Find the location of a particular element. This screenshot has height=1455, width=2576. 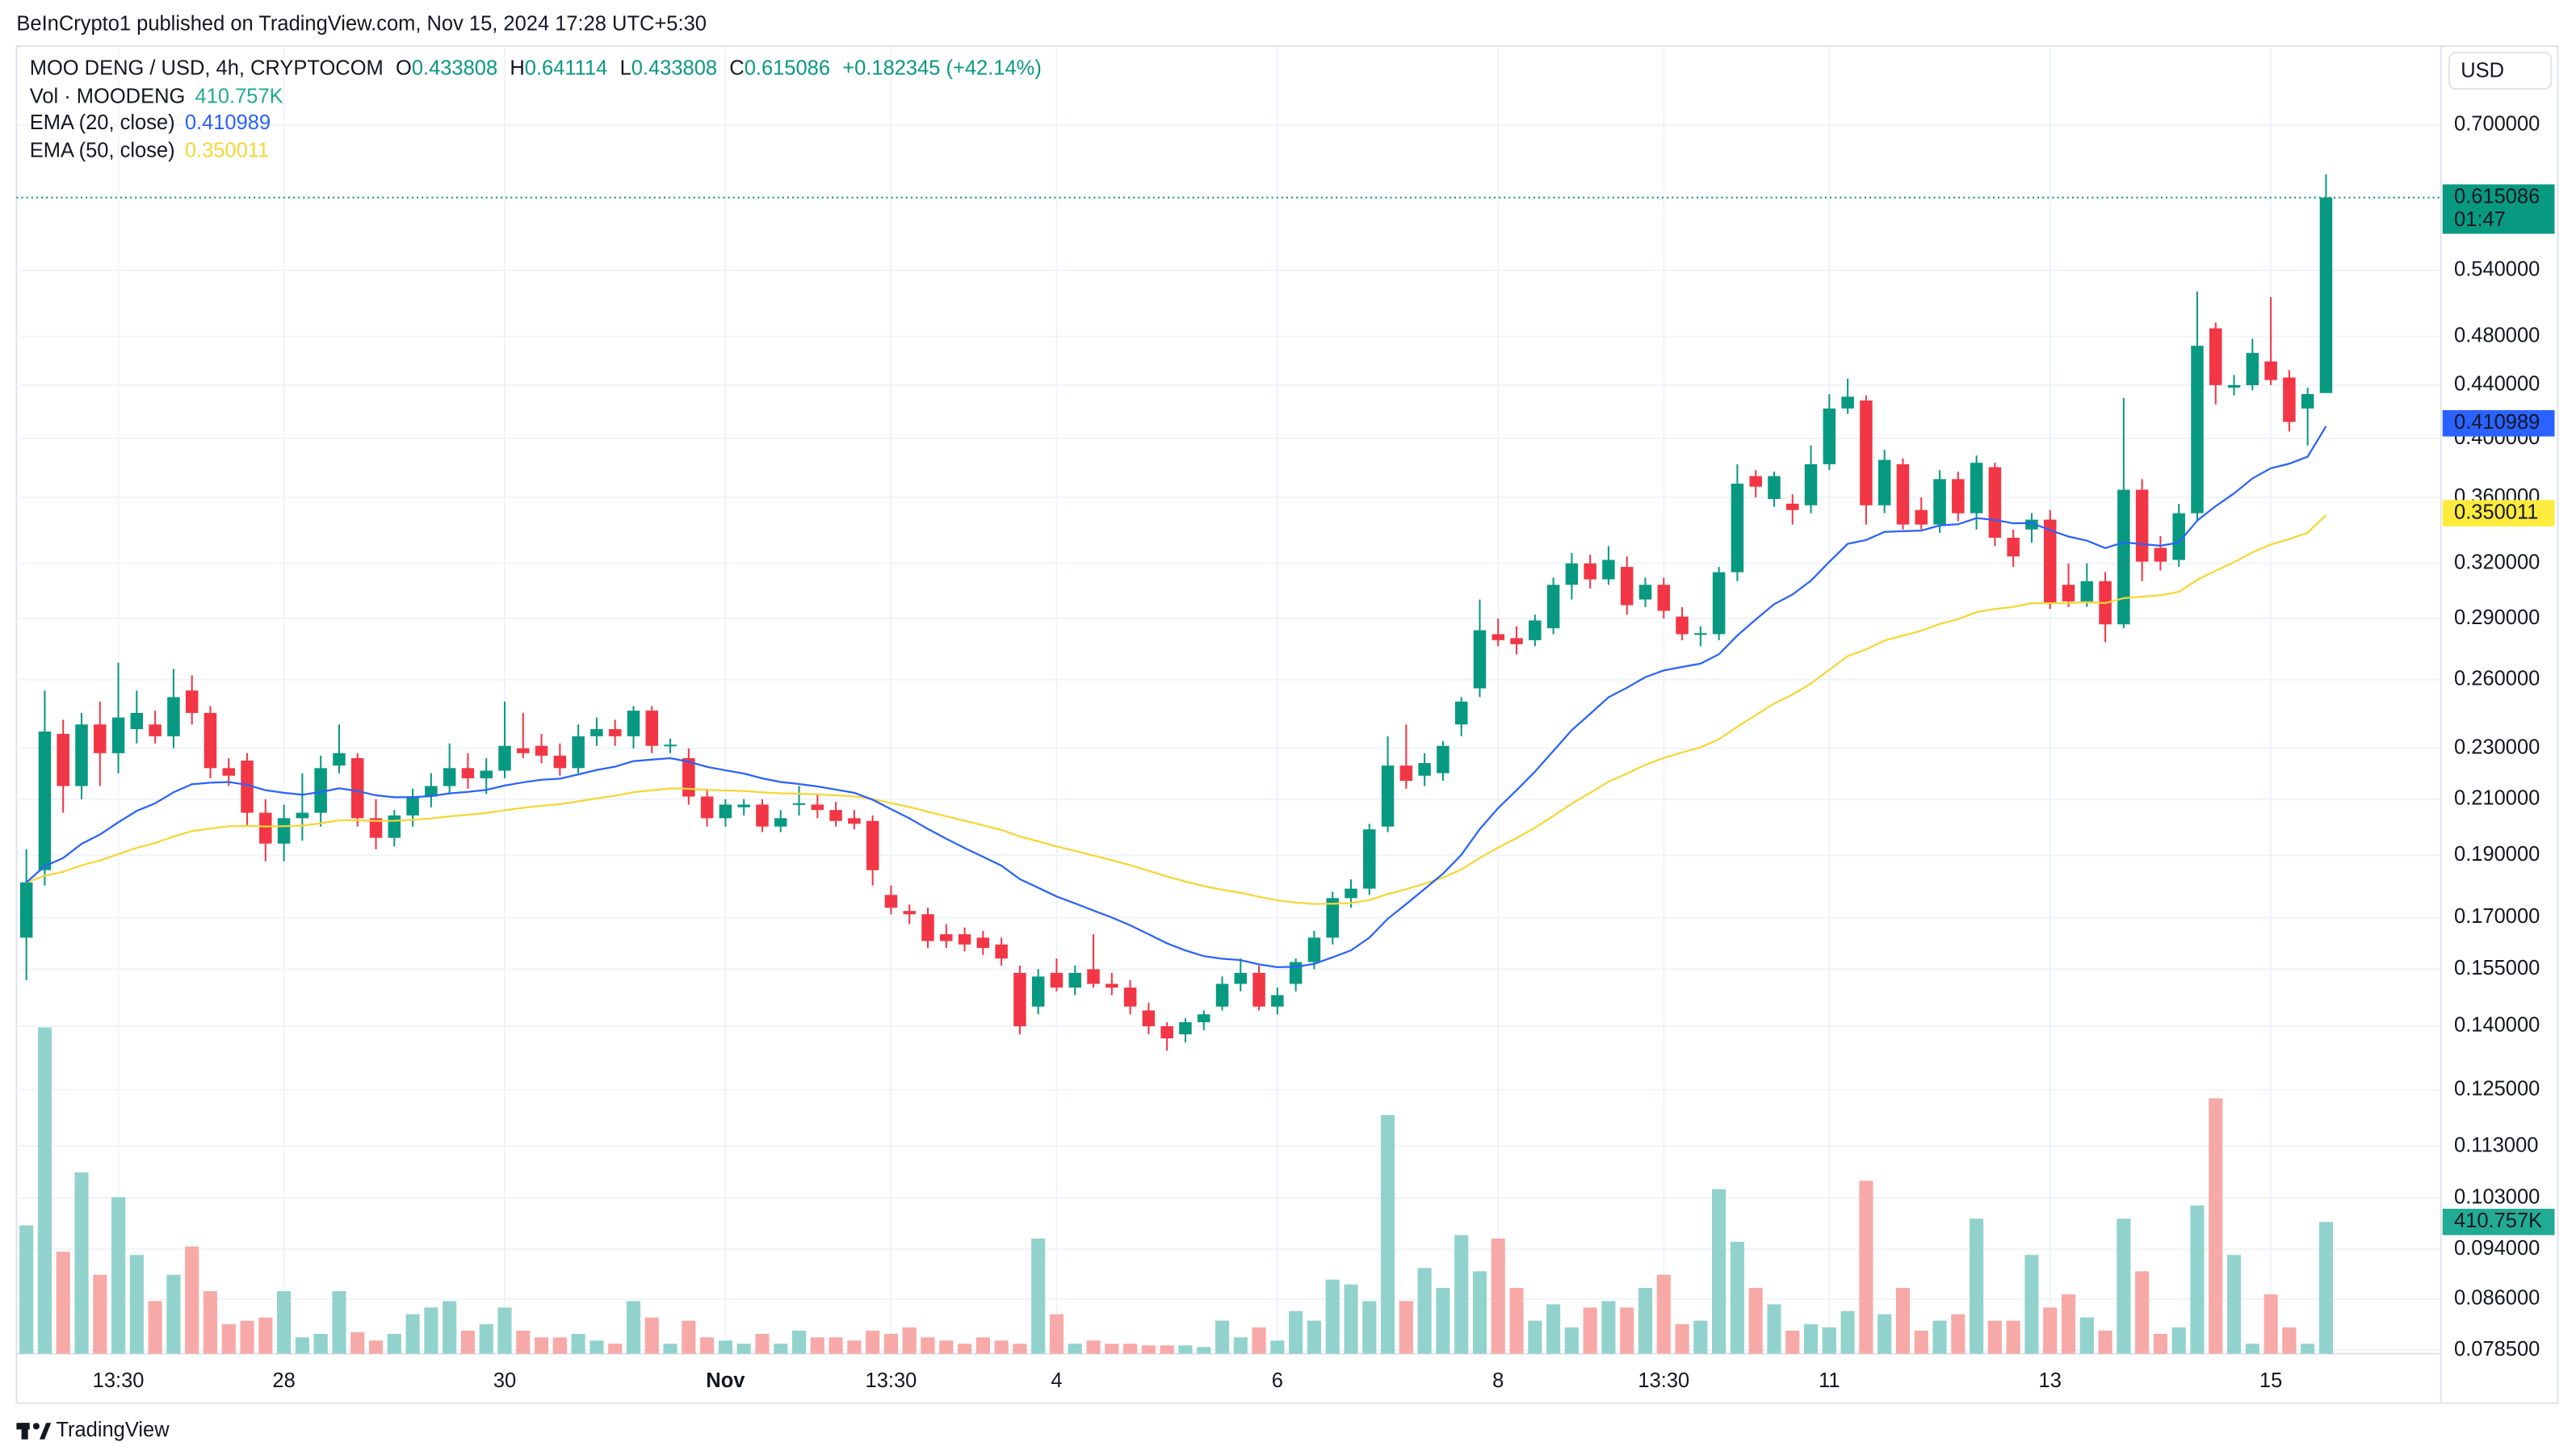

ema50-name: EMA (50, close) is located at coordinates (102, 150).